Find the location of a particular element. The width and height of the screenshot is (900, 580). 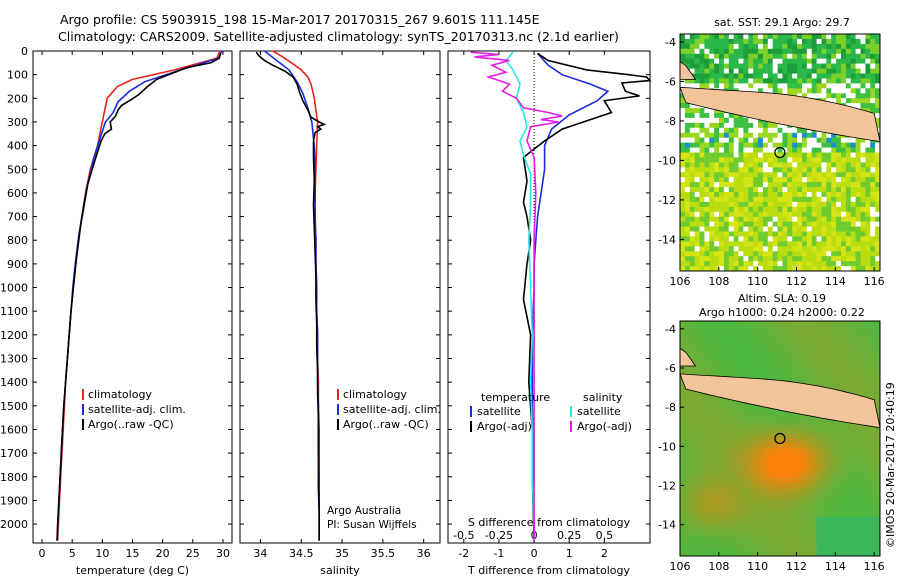

legend-label-temperature: satellite-adj. clim. is located at coordinates (137, 409).